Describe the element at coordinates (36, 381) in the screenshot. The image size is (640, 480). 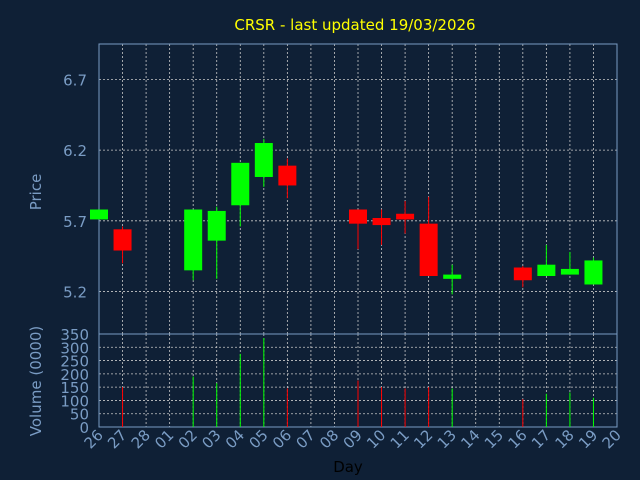
I see `volume-y-axis-label: Volume (0000)` at that location.